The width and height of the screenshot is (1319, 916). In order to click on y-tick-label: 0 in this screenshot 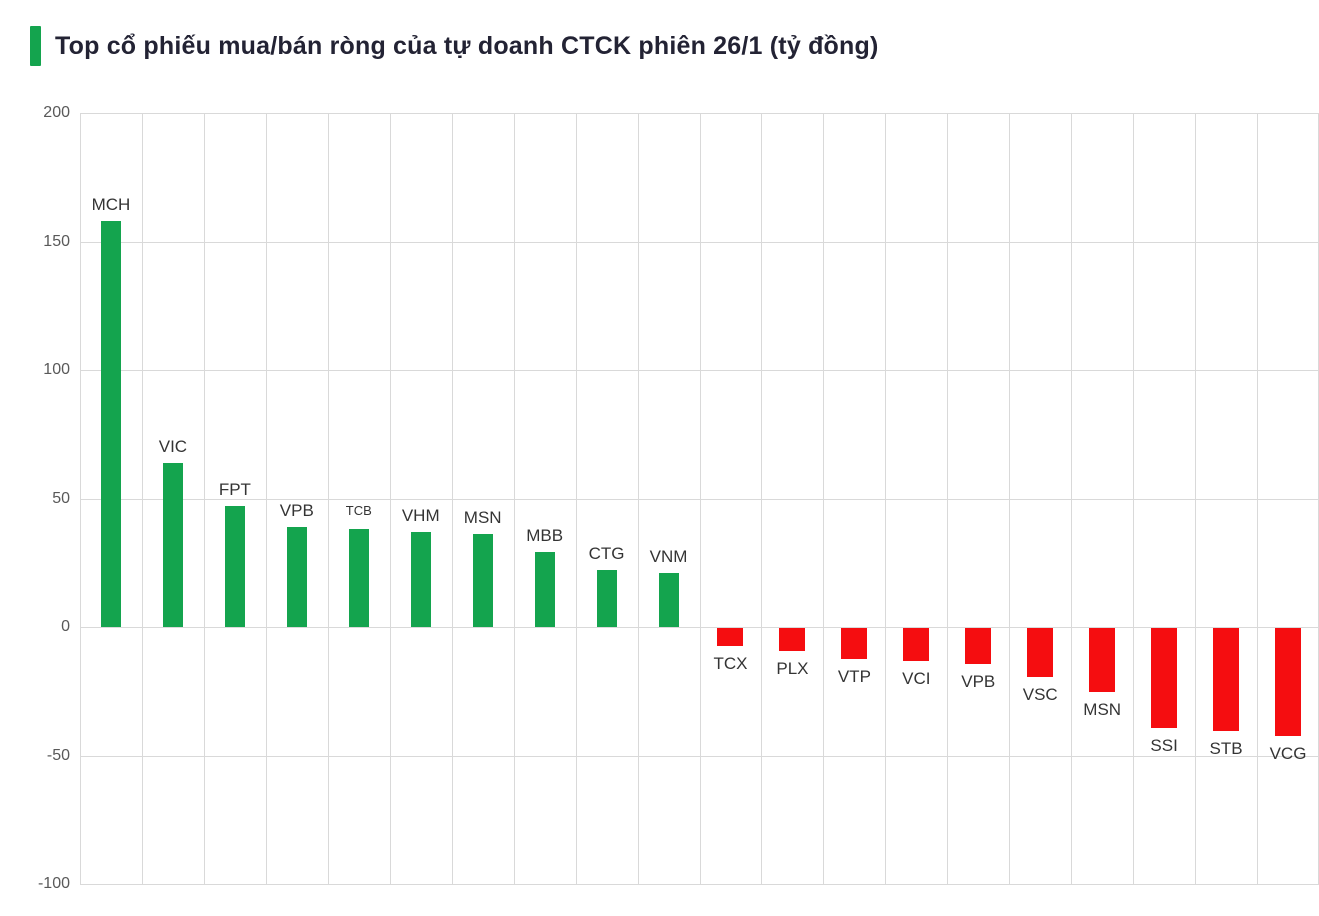, I will do `click(65, 626)`.